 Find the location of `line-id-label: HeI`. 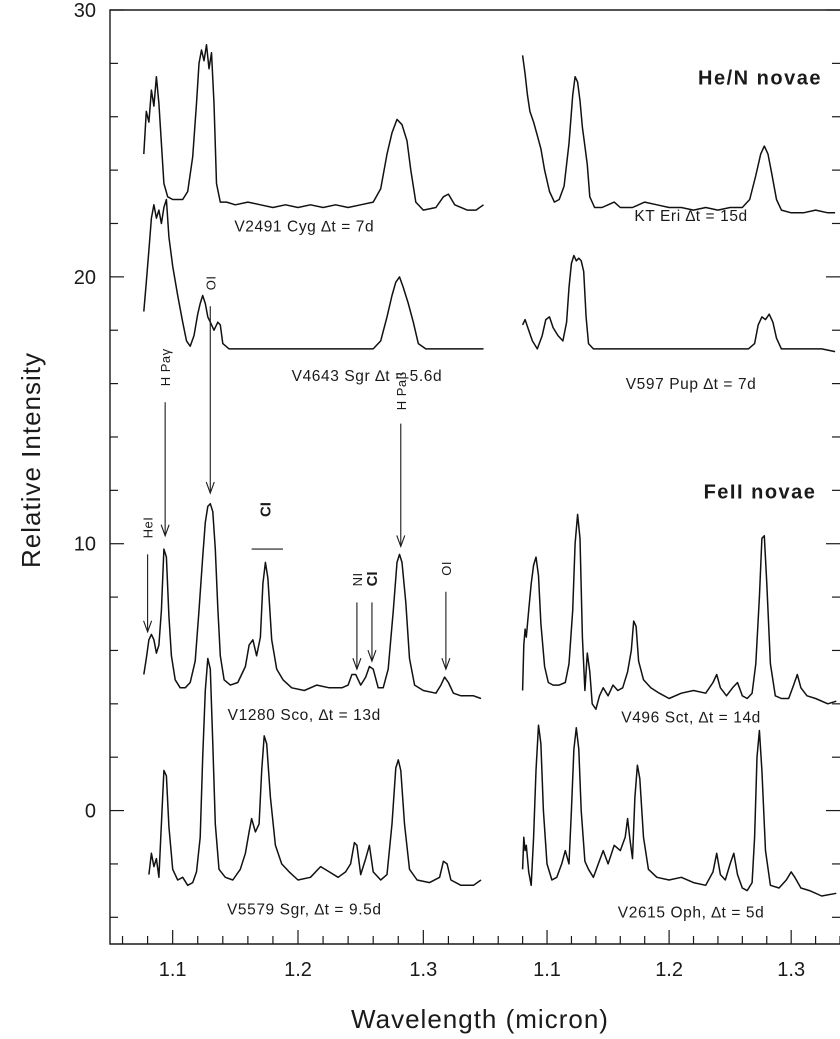

line-id-label: HeI is located at coordinates (148, 528).